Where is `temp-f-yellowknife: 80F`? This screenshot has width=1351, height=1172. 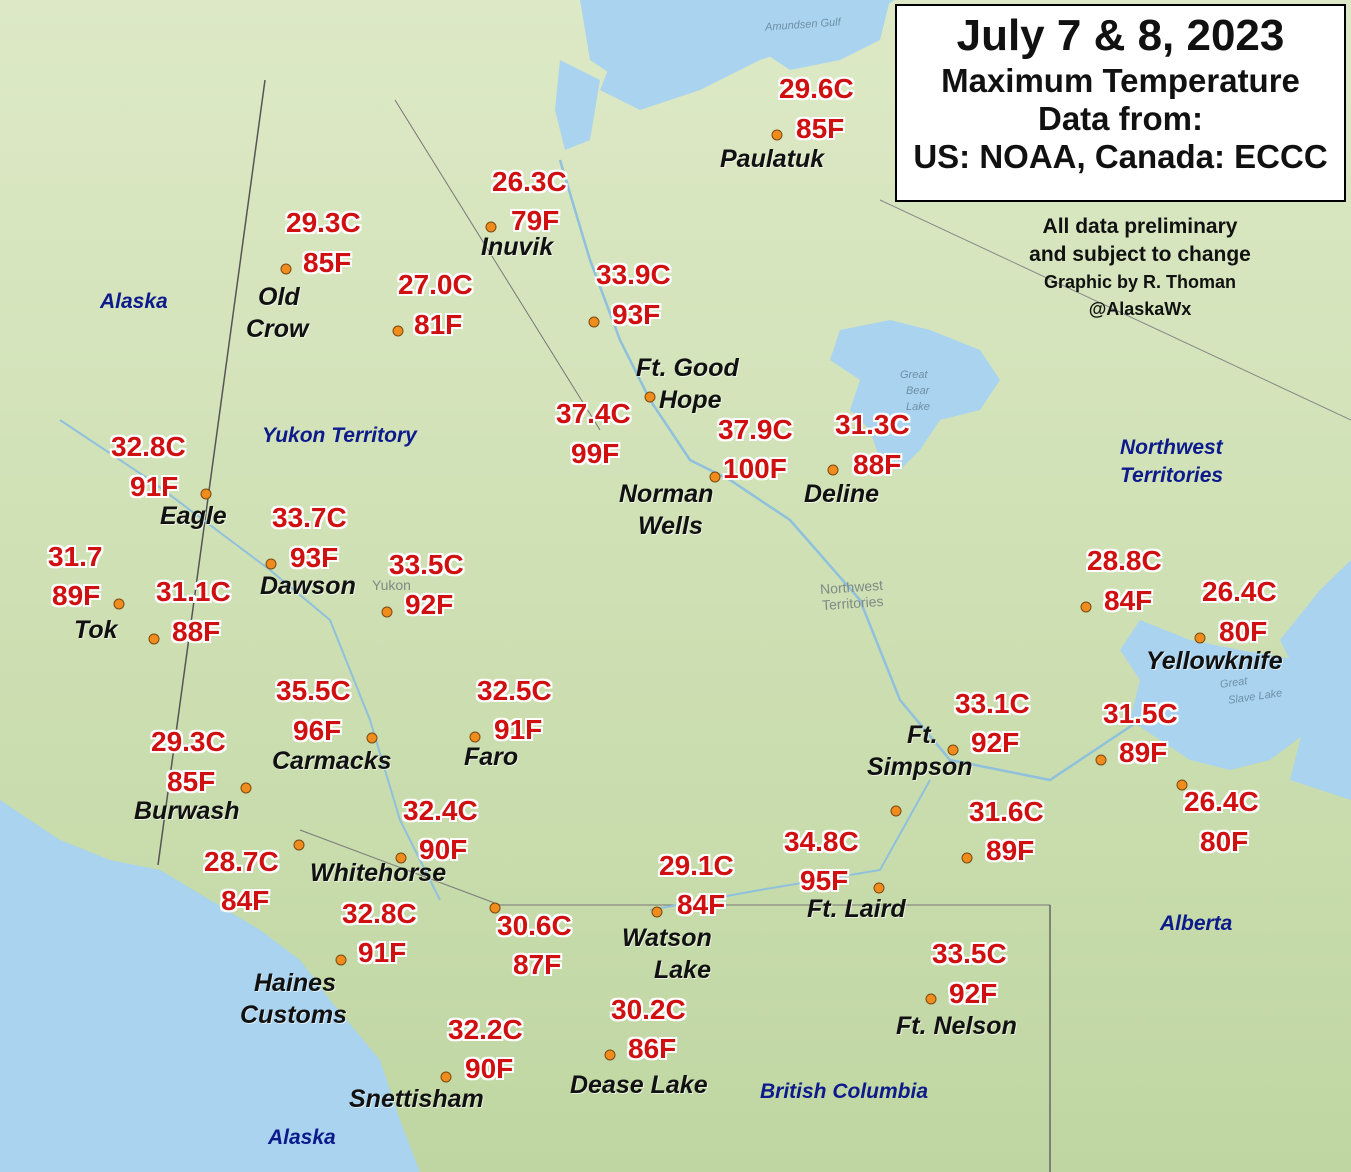
temp-f-yellowknife: 80F is located at coordinates (1243, 631).